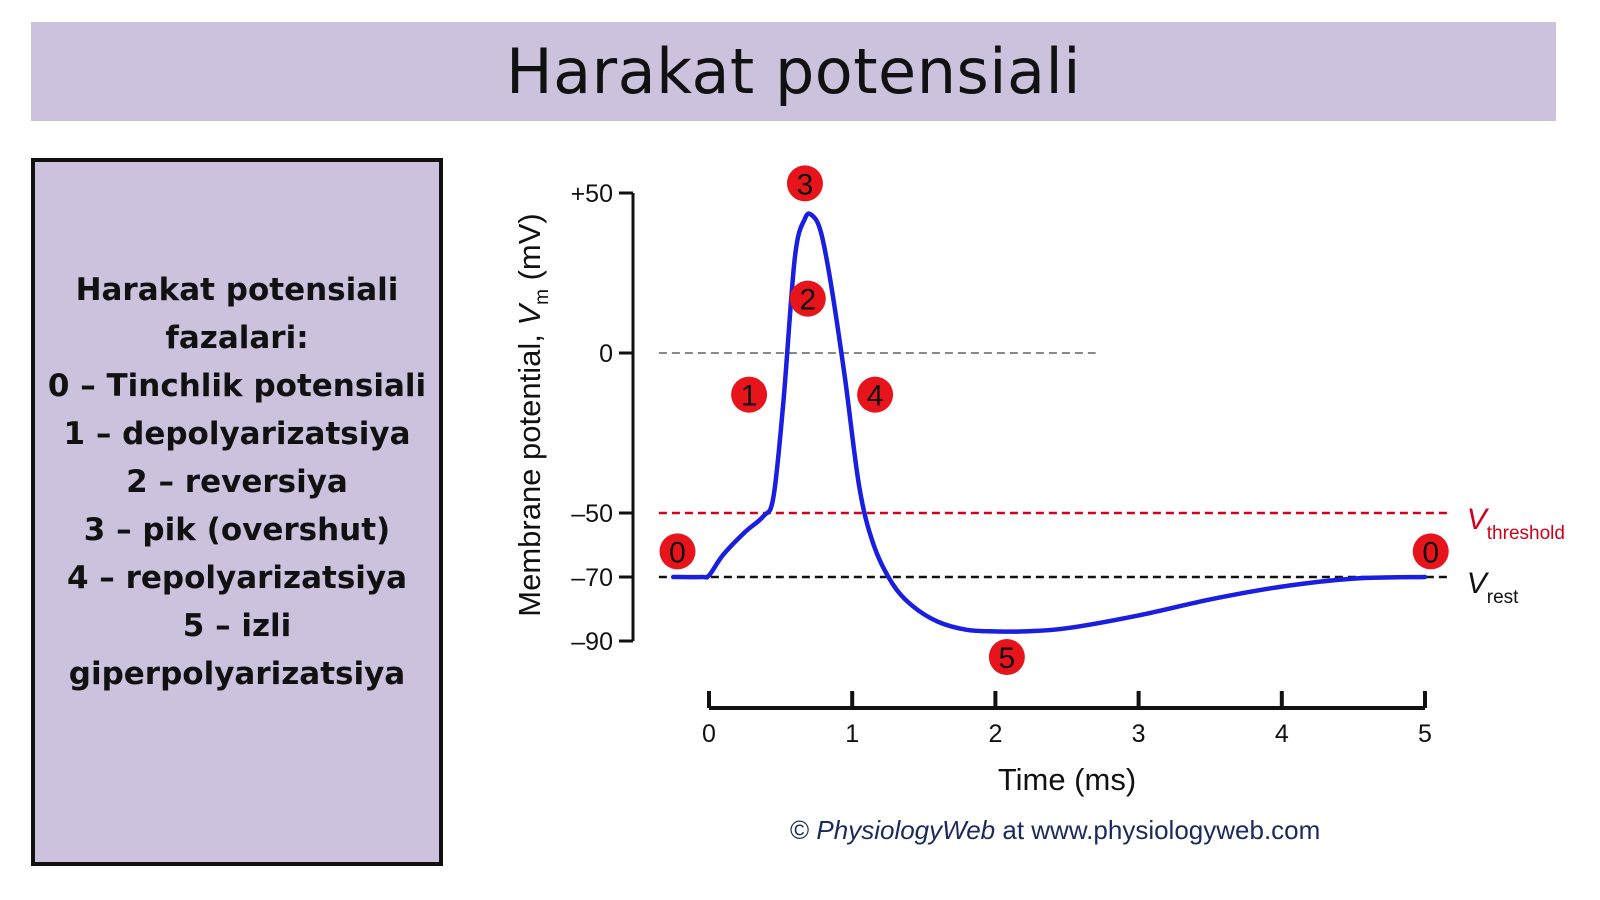  I want to click on phase-marker-label-5: 5, so click(1007, 658).